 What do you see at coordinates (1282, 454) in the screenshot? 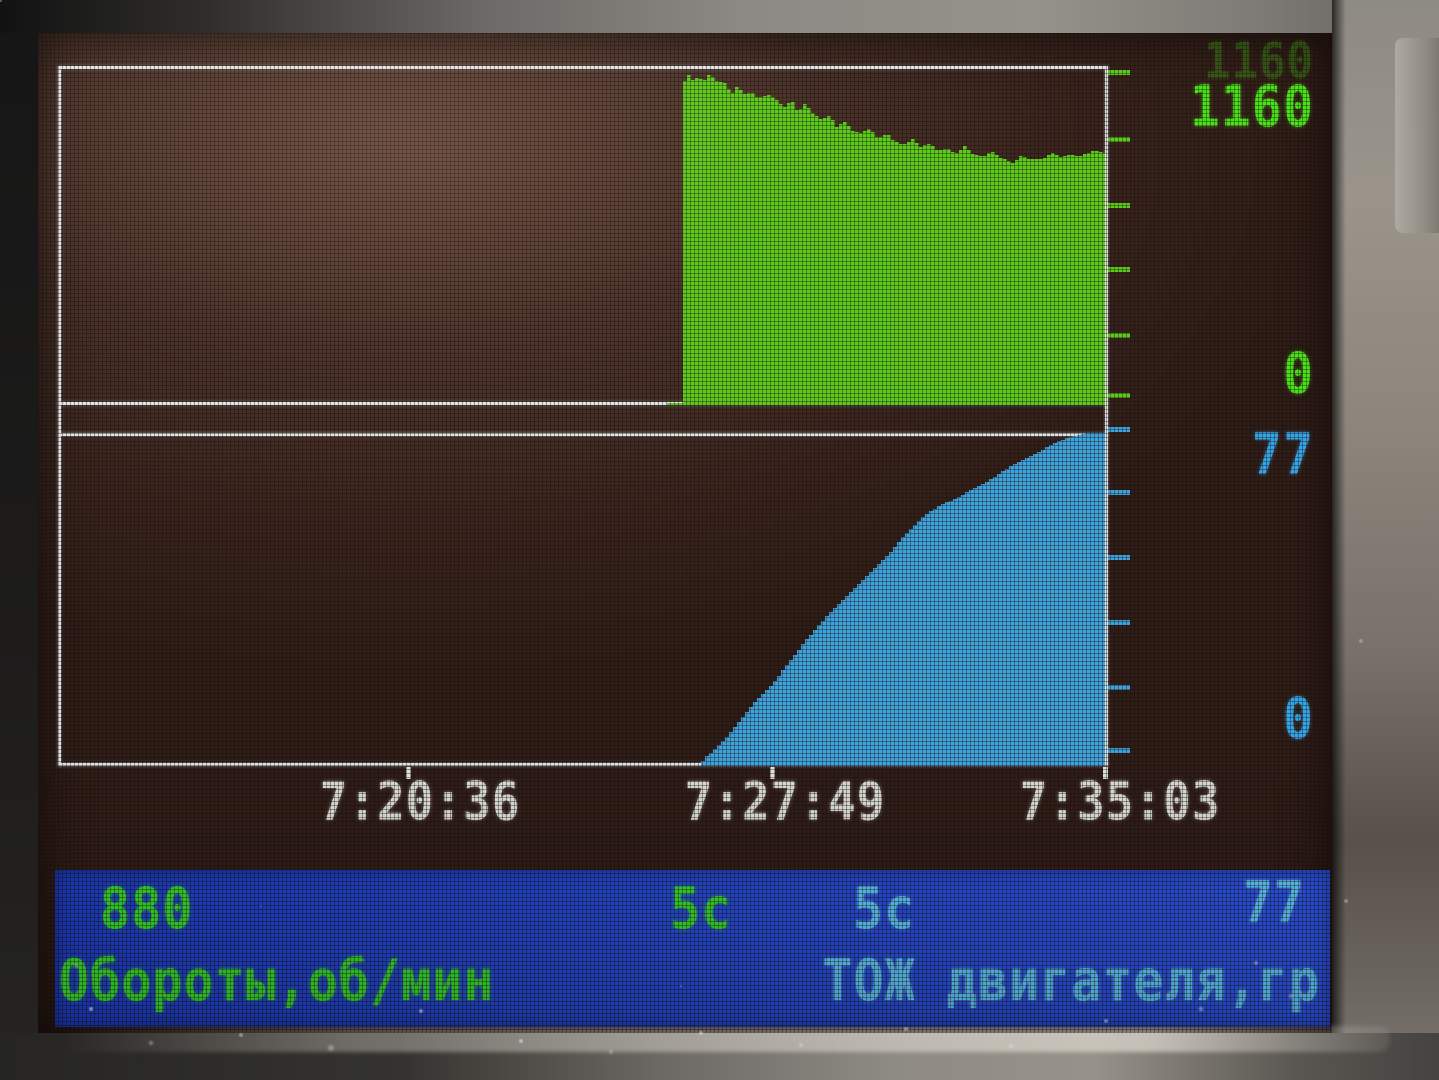
I see `temp-max-label: 77` at bounding box center [1282, 454].